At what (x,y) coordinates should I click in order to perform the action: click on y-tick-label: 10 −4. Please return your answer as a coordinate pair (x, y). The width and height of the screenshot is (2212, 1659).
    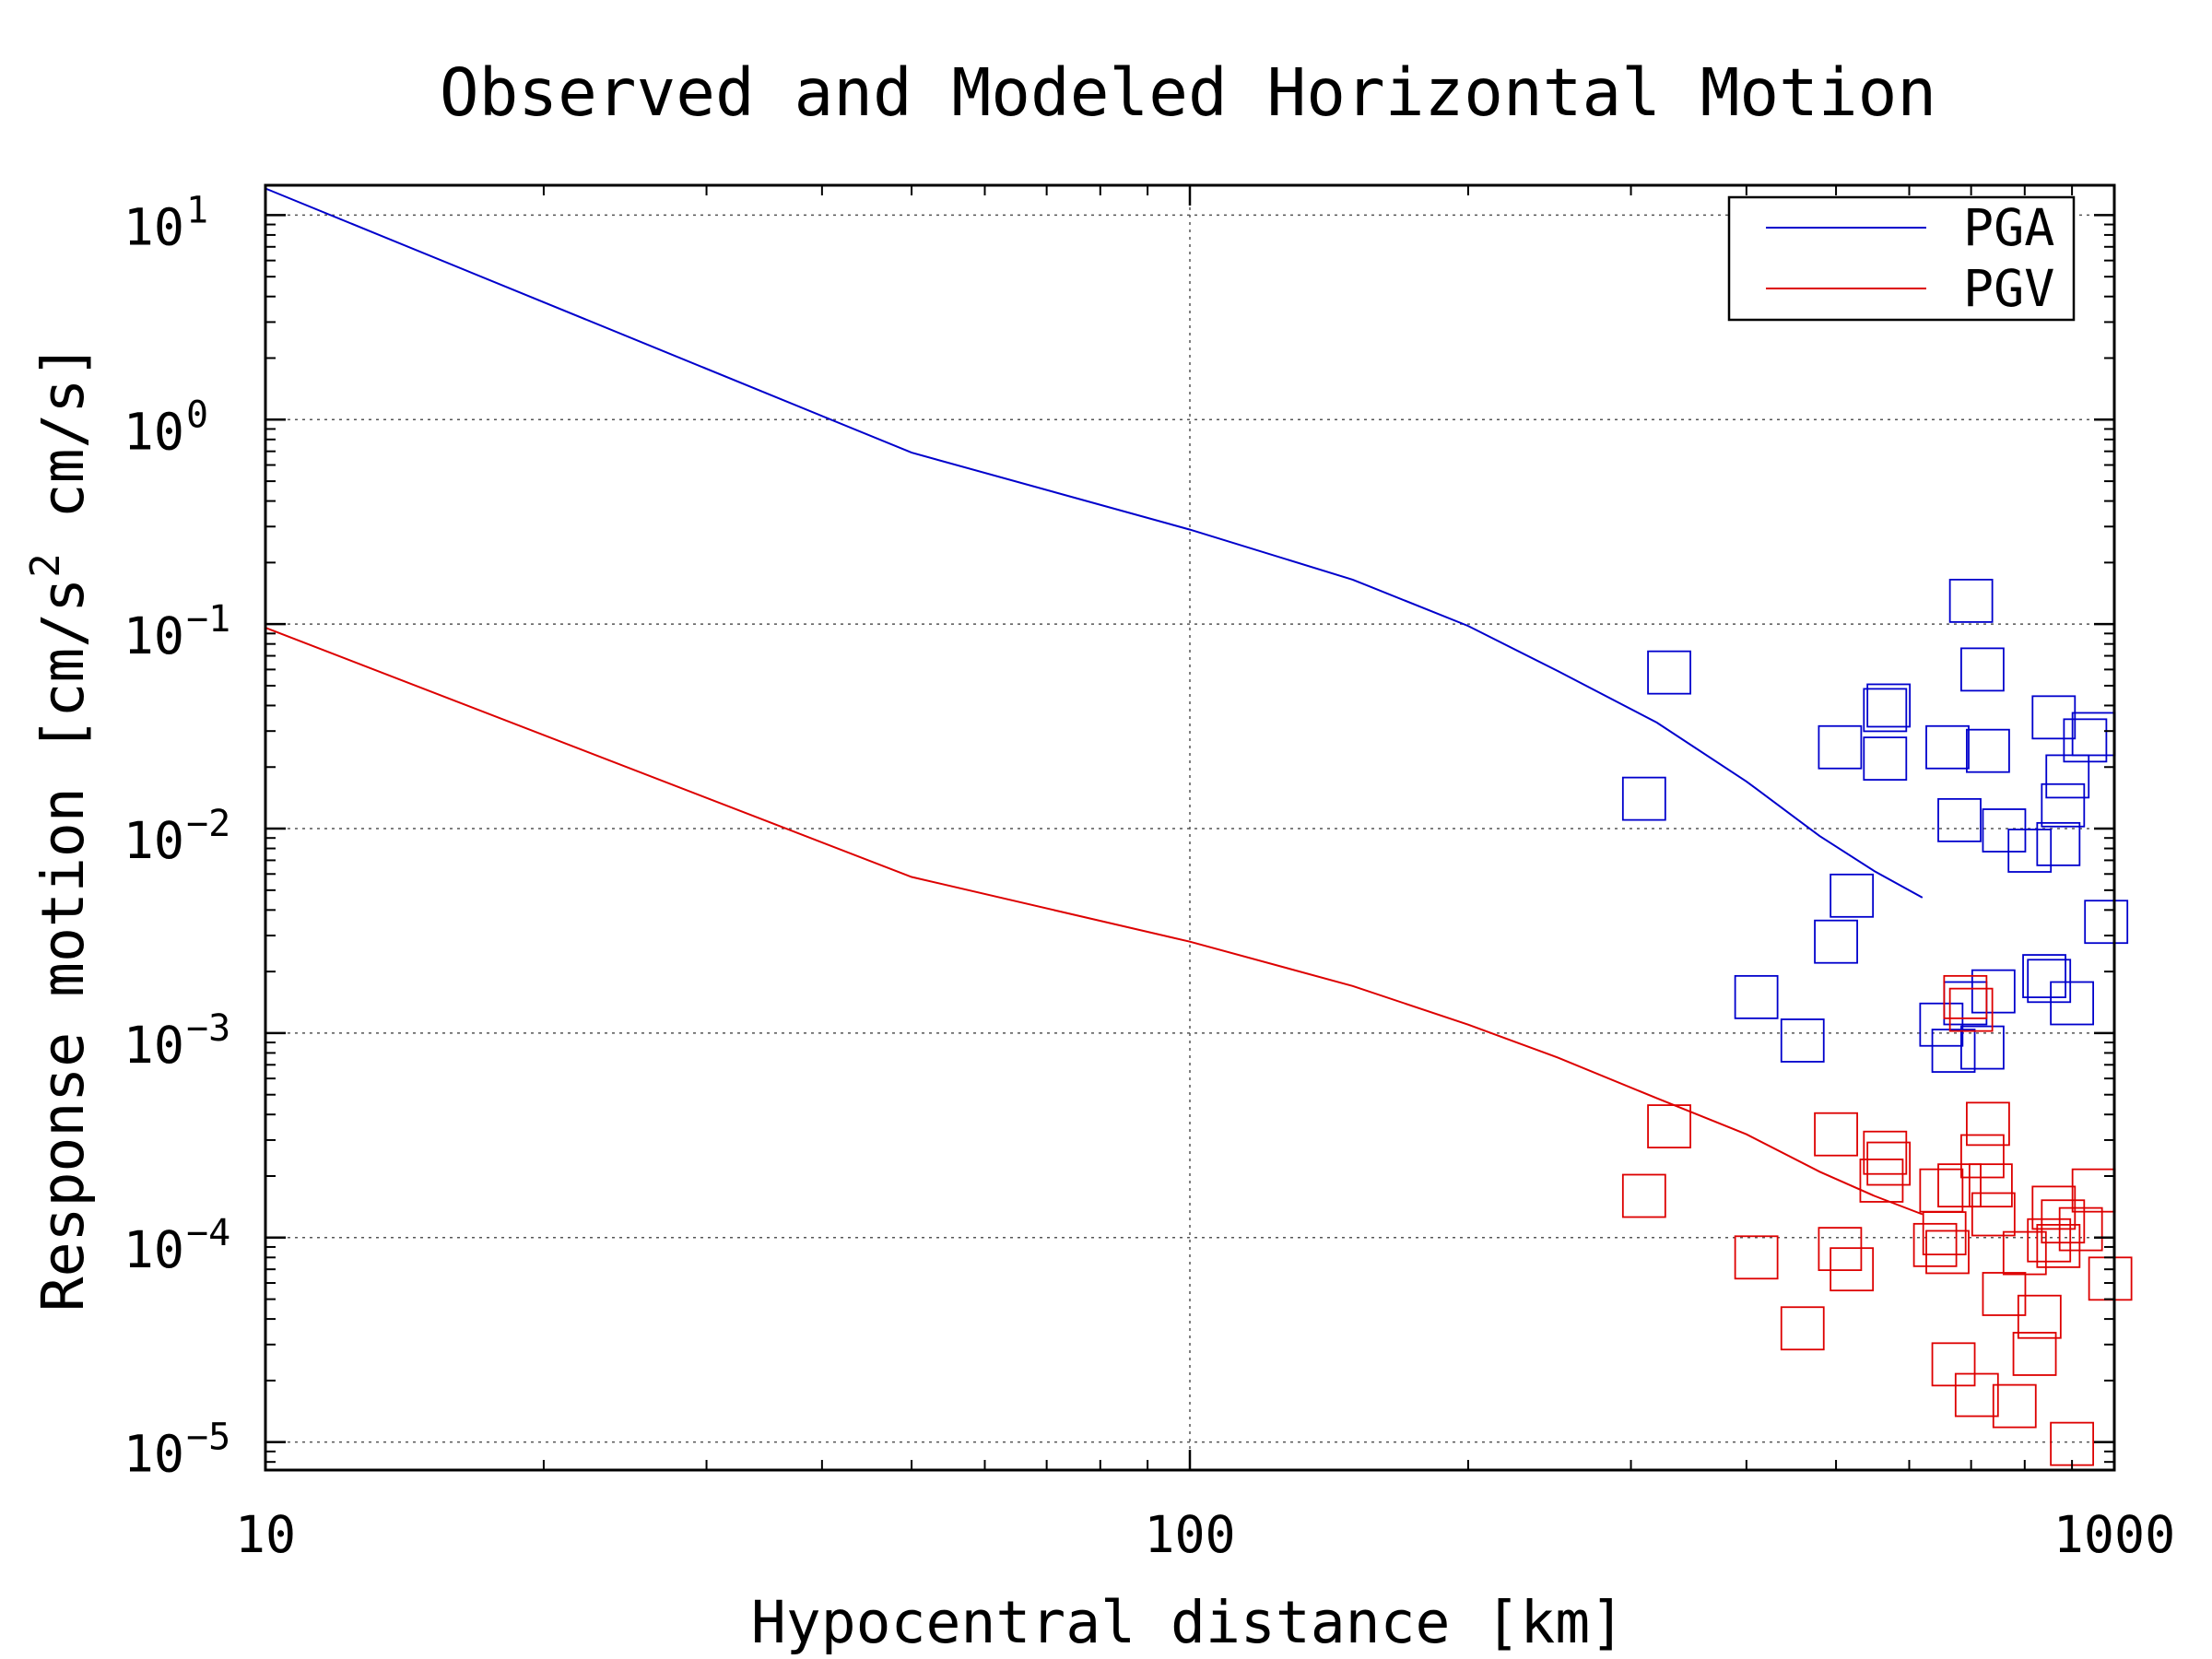
    Looking at the image, I should click on (177, 1245).